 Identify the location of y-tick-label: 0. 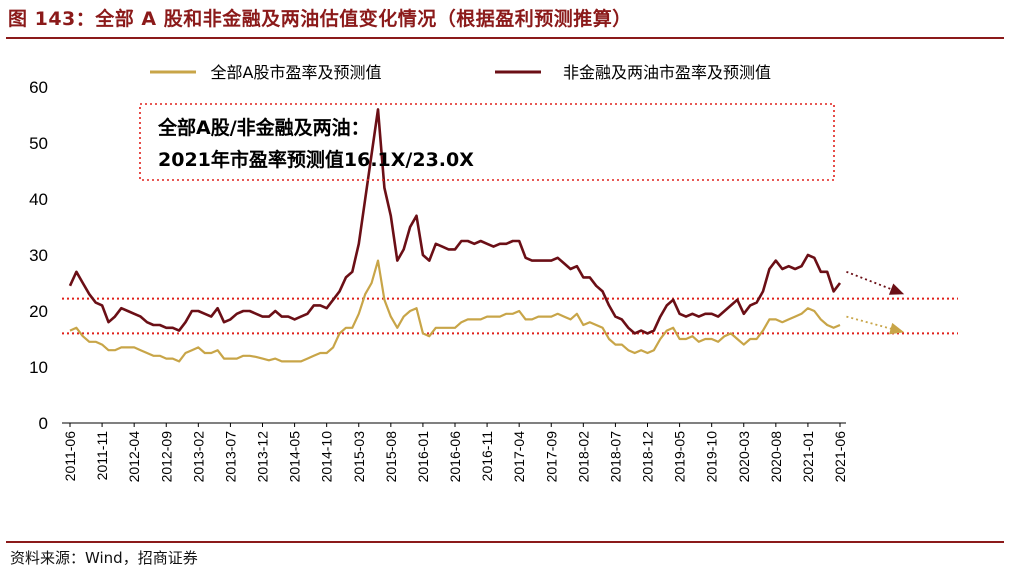
(43, 423).